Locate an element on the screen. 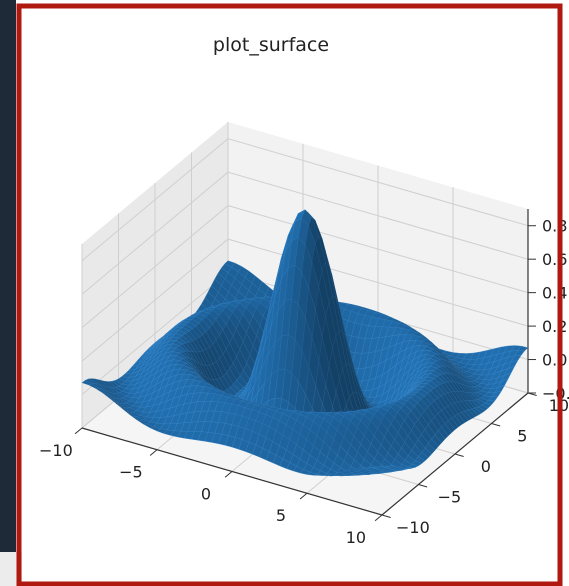  x-tick-label: 5 is located at coordinates (281, 515).